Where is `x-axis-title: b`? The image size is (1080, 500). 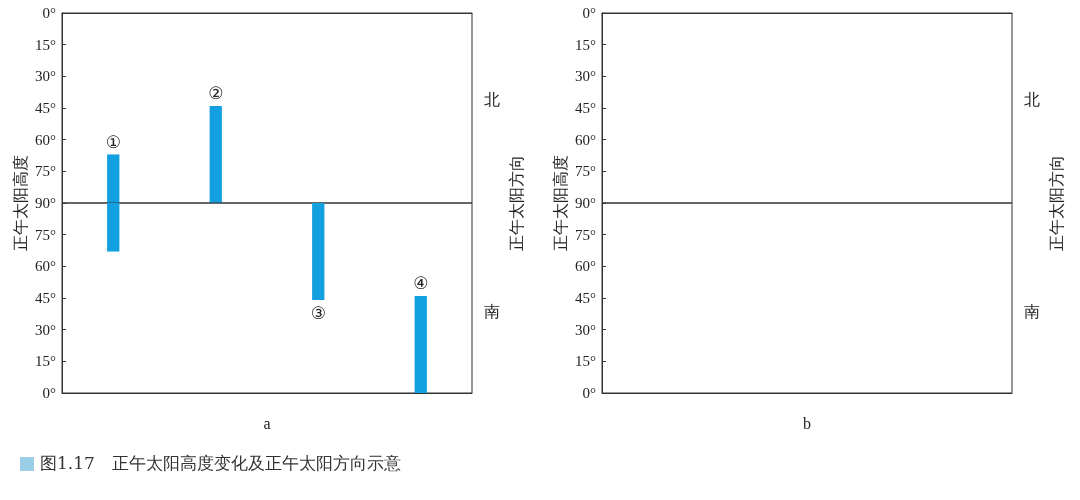
x-axis-title: b is located at coordinates (807, 423).